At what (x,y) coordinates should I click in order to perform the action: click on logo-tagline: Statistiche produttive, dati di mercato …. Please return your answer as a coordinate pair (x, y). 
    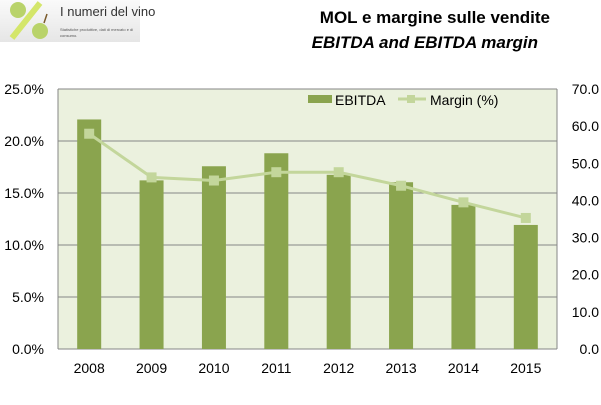
    Looking at the image, I should click on (97, 32).